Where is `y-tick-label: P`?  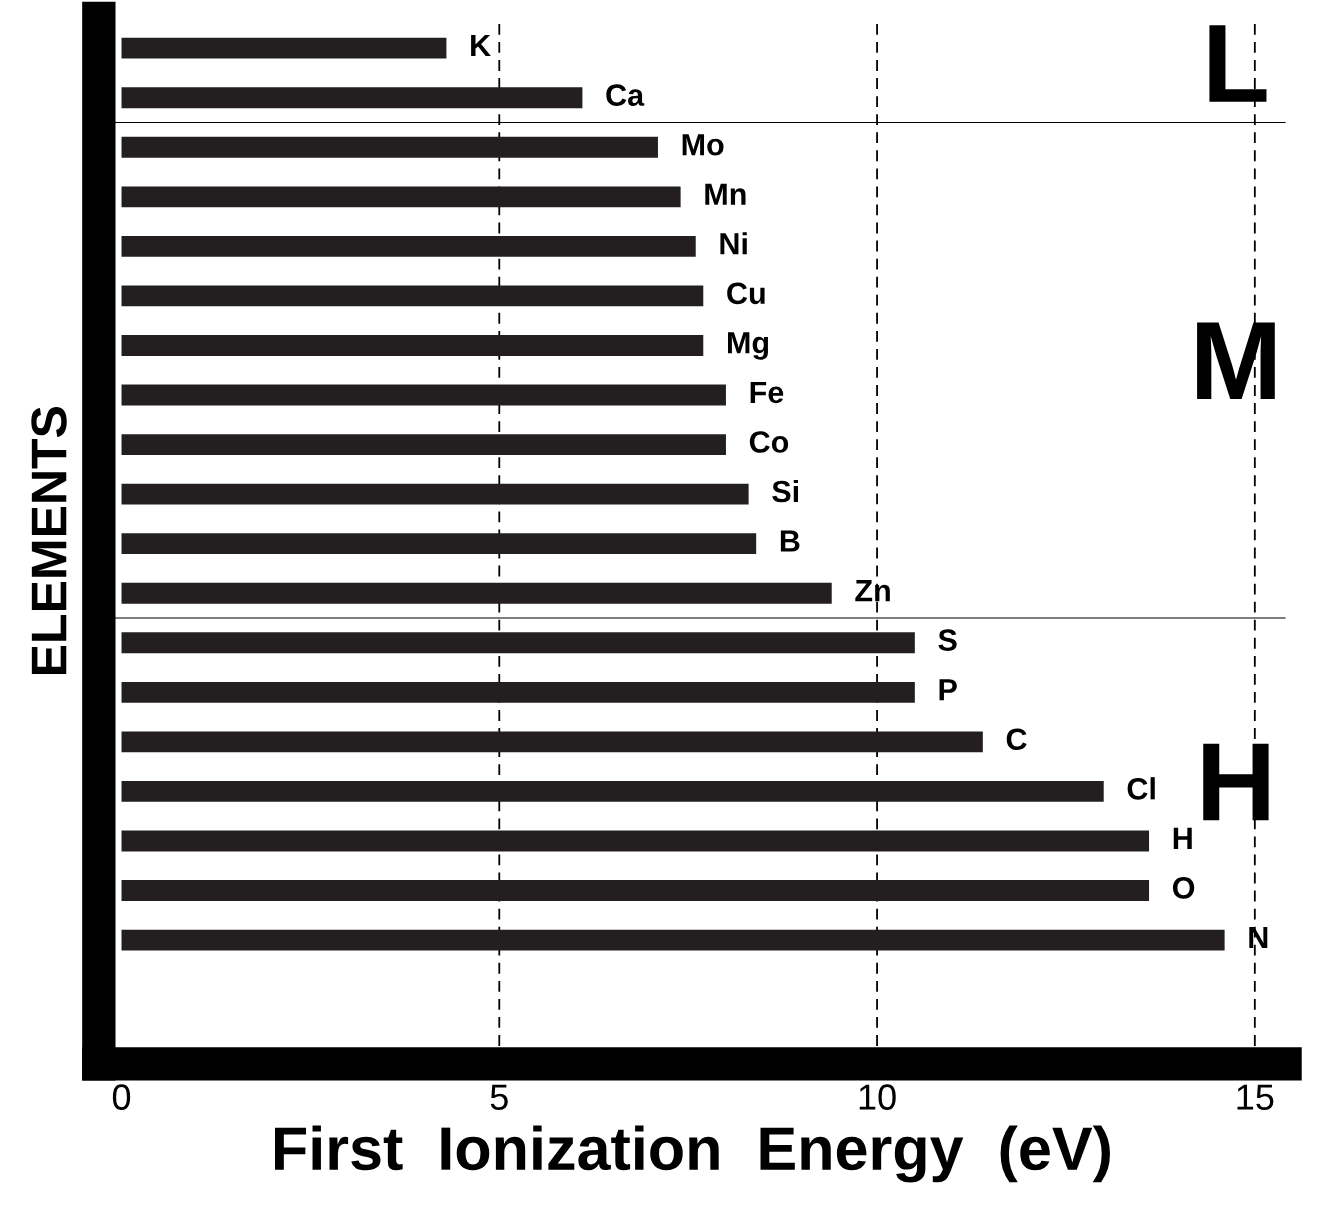
y-tick-label: P is located at coordinates (948, 690).